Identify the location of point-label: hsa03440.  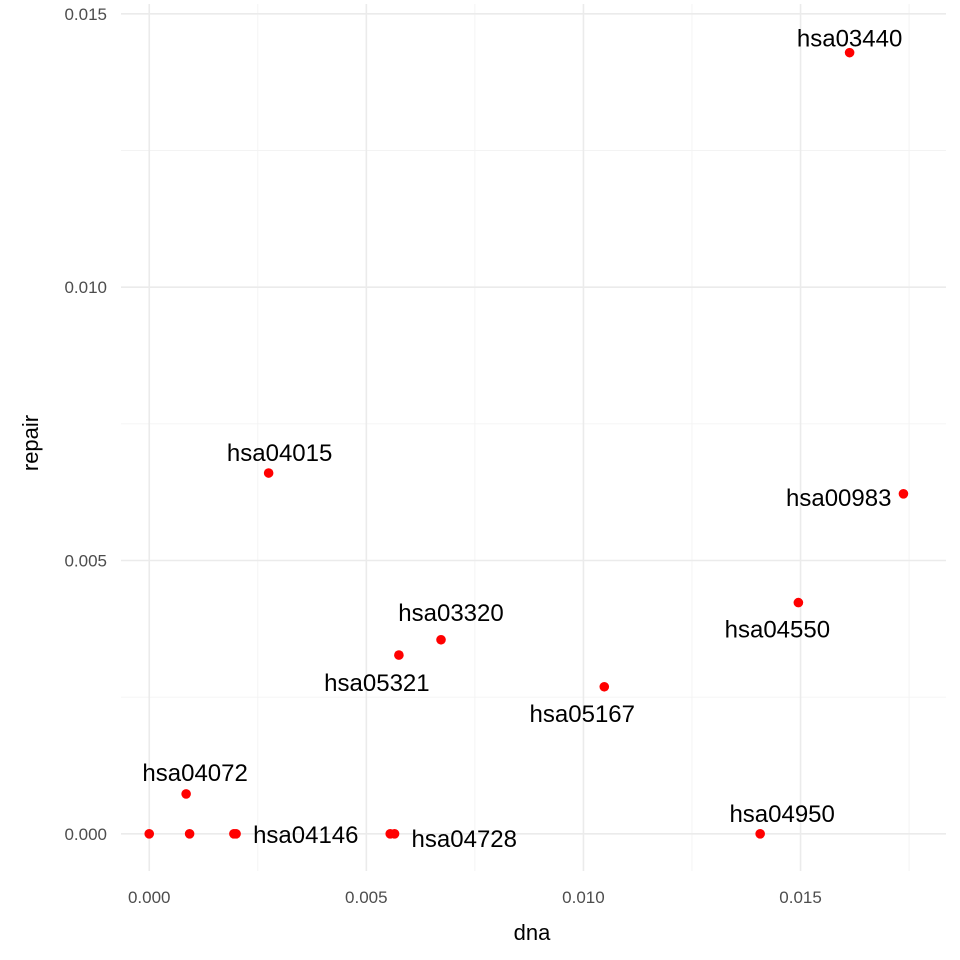
(849, 39).